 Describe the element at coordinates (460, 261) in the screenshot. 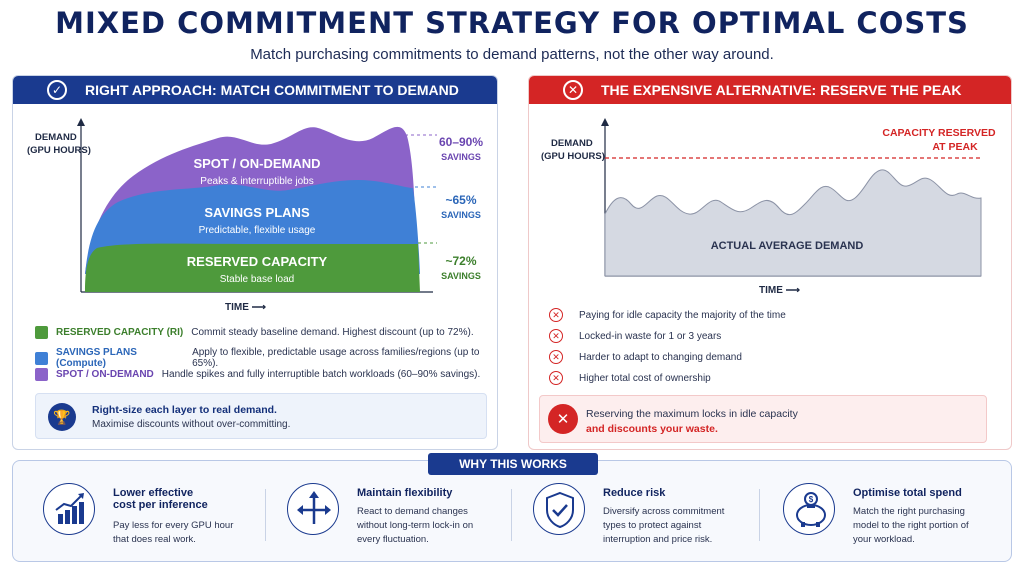

I see `reserved-savings-value: ~72%` at that location.